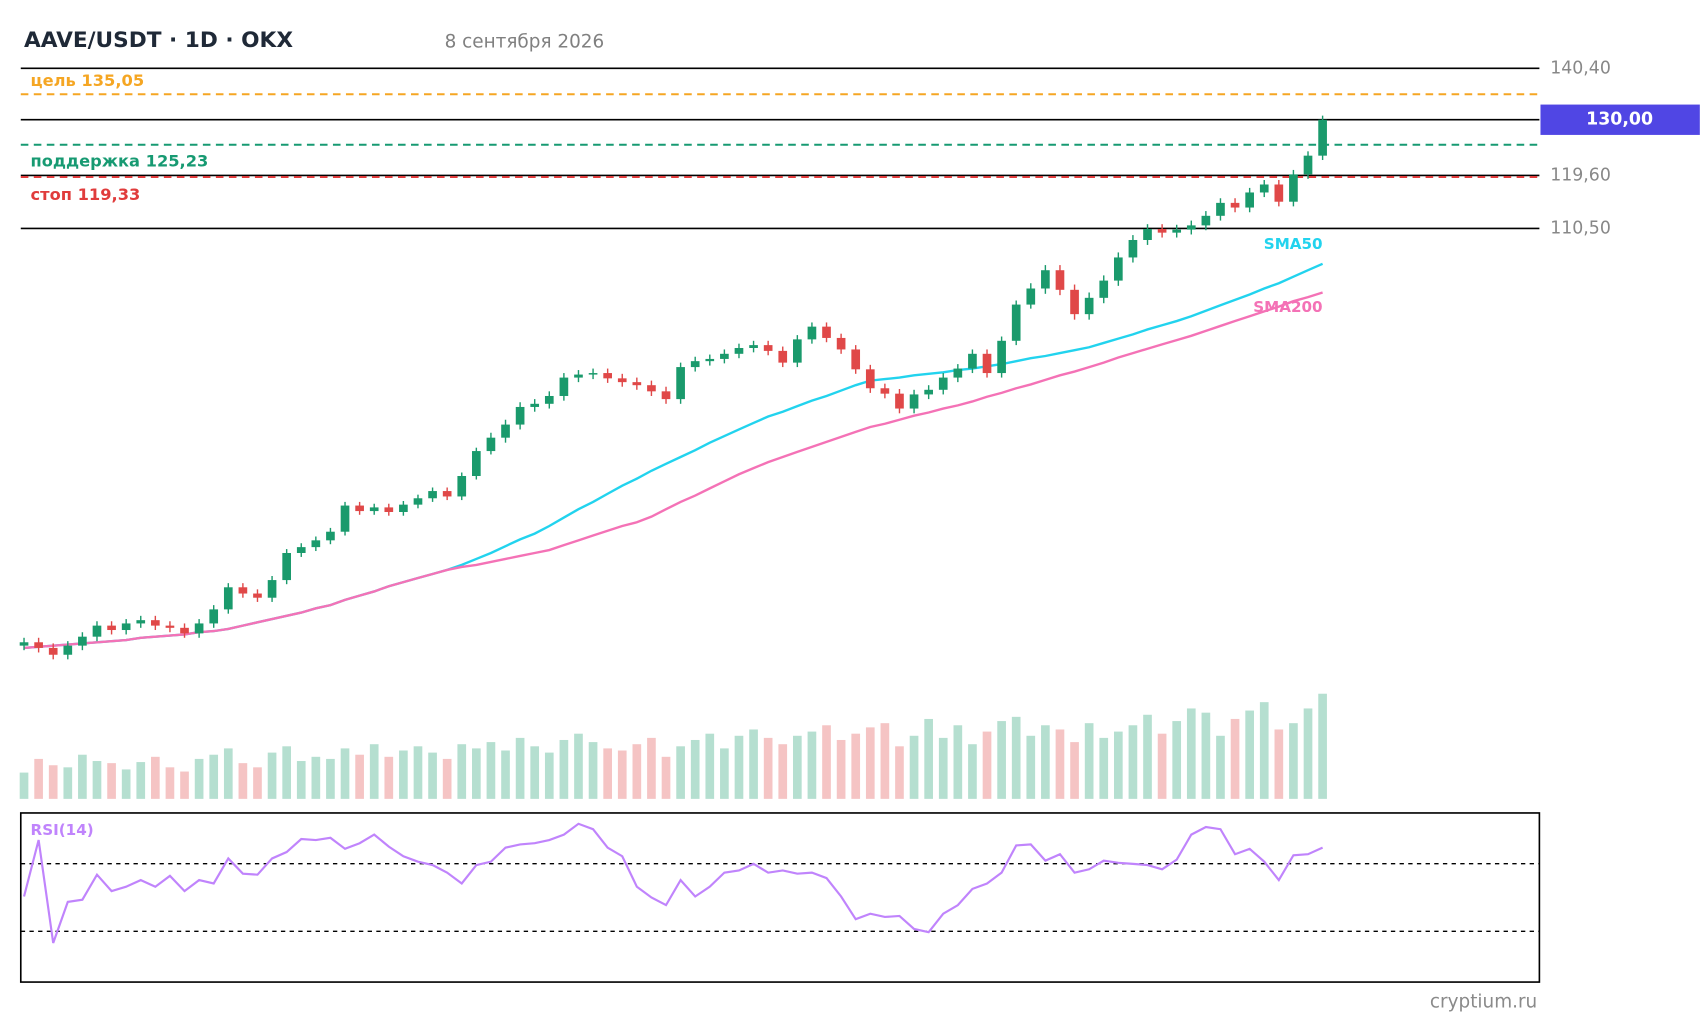  I want to click on last-price-box, so click(1620, 119).